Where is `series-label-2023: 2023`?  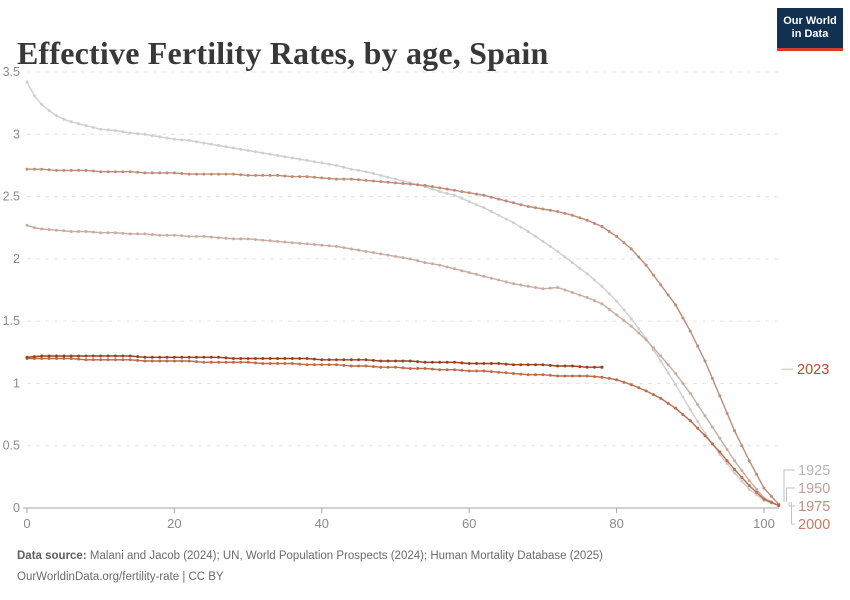
series-label-2023: 2023 is located at coordinates (813, 370).